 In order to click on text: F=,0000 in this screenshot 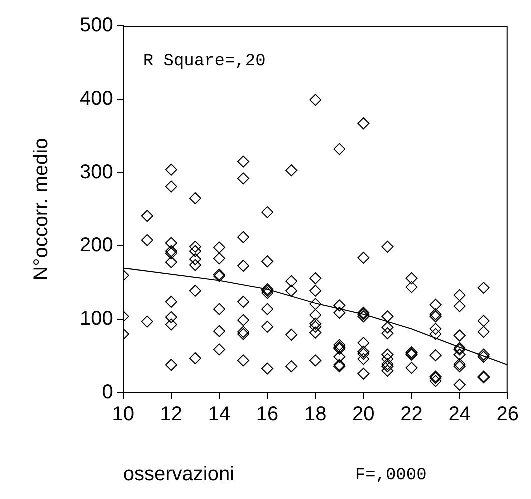, I will do `click(391, 476)`.